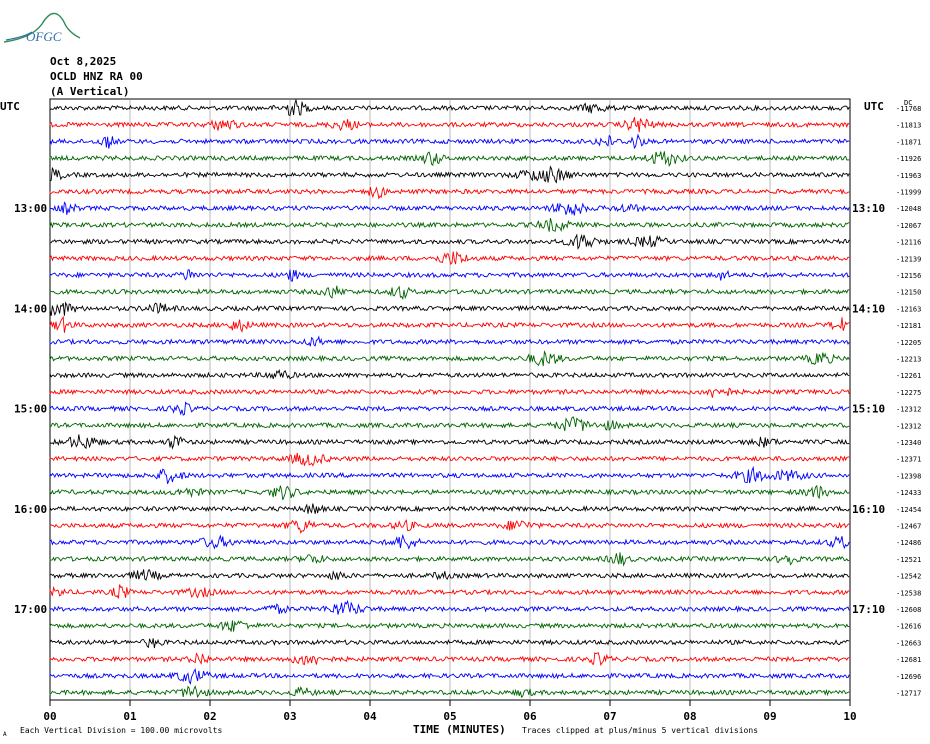 This screenshot has width=930, height=744. I want to click on dc-offset-label: -12181, so click(908, 326).